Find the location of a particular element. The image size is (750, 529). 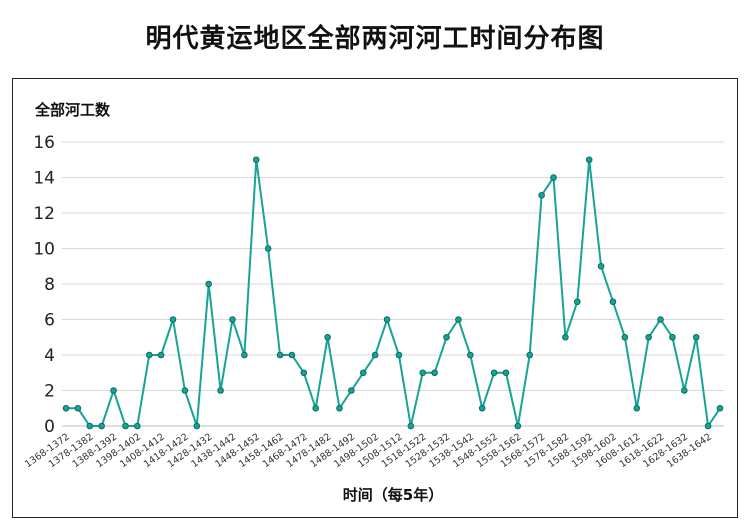

y-tick-label: 12 is located at coordinates (44, 214).